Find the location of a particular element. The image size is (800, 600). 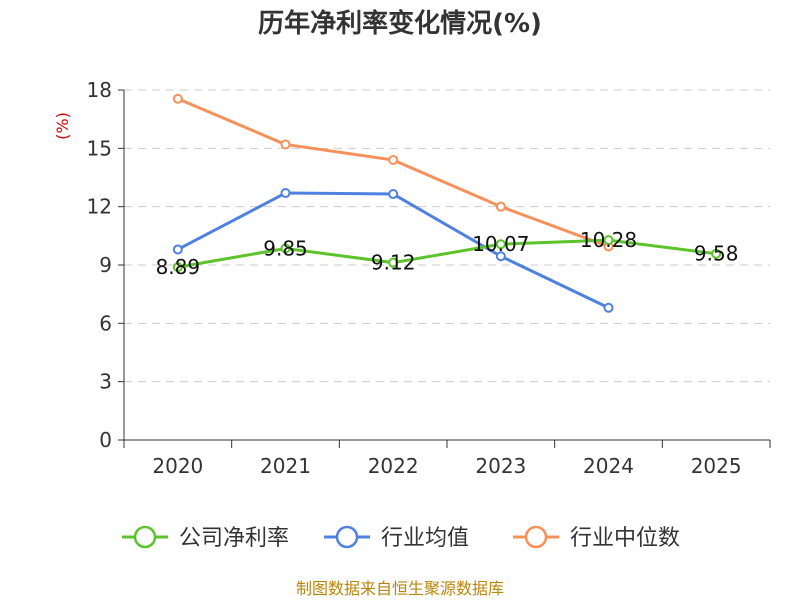

y-tick-label: 18 is located at coordinates (99, 90).